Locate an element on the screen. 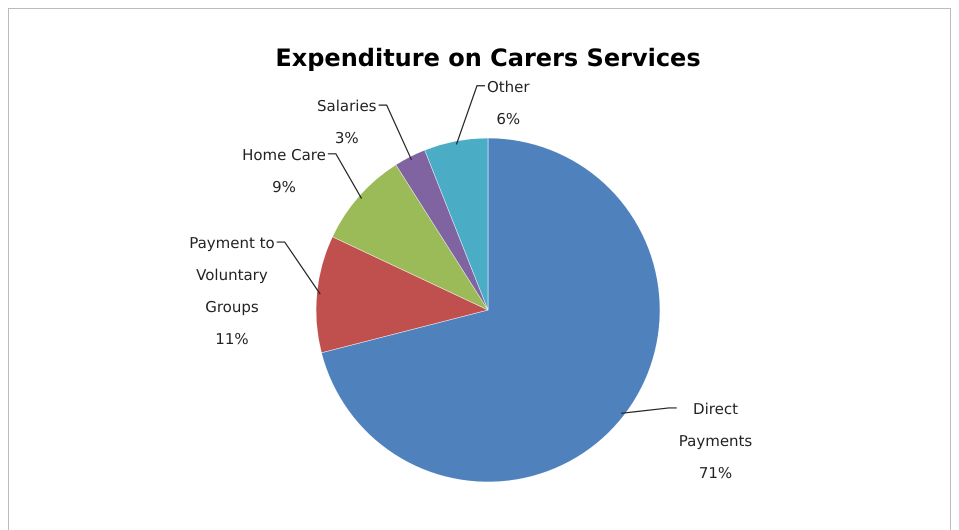 This screenshot has width=959, height=530. slice-label: Payment to Voluntary Groups is located at coordinates (232, 275).